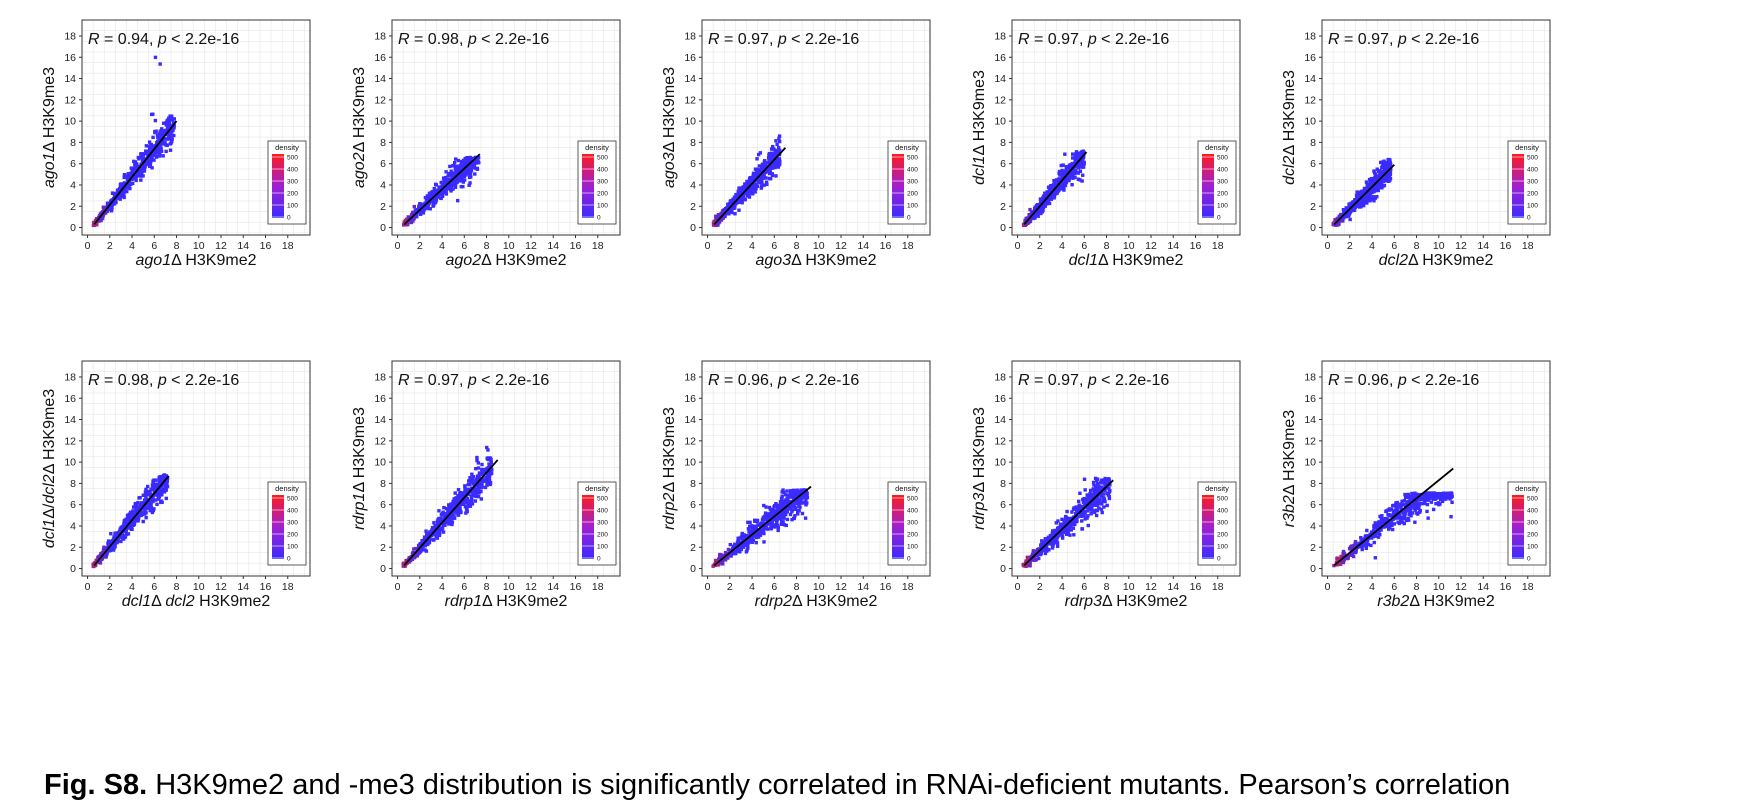 The image size is (1744, 809). Describe the element at coordinates (509, 246) in the screenshot. I see `x-tick-label: 10` at that location.